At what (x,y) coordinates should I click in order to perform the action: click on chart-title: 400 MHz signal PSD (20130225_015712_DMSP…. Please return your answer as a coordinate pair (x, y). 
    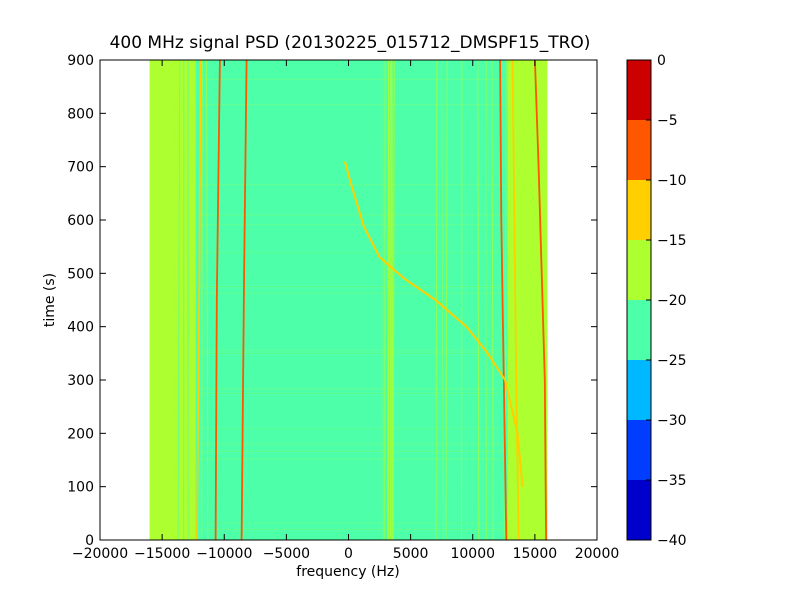
    Looking at the image, I should click on (350, 43).